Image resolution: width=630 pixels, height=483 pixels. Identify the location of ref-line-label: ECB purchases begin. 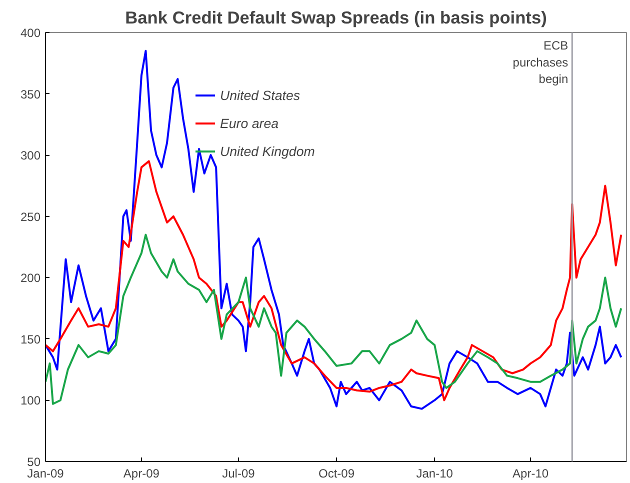
(540, 62).